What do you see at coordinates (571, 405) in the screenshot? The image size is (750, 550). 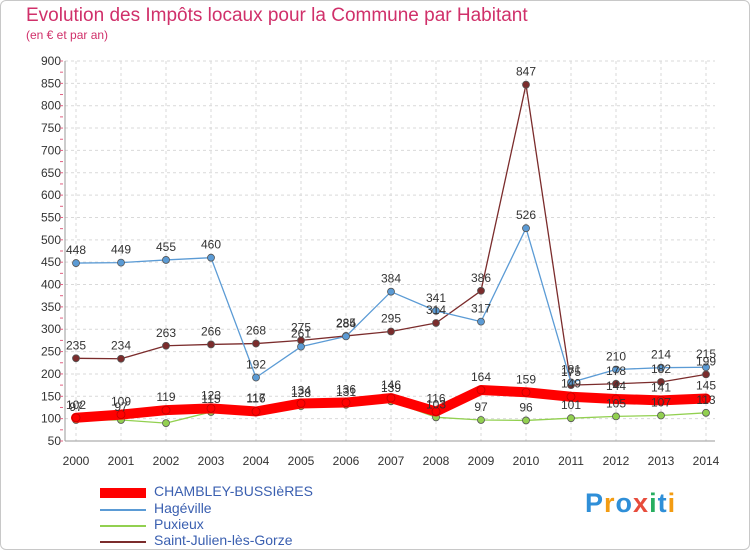 I see `data-label-puxieux-2011: 101` at bounding box center [571, 405].